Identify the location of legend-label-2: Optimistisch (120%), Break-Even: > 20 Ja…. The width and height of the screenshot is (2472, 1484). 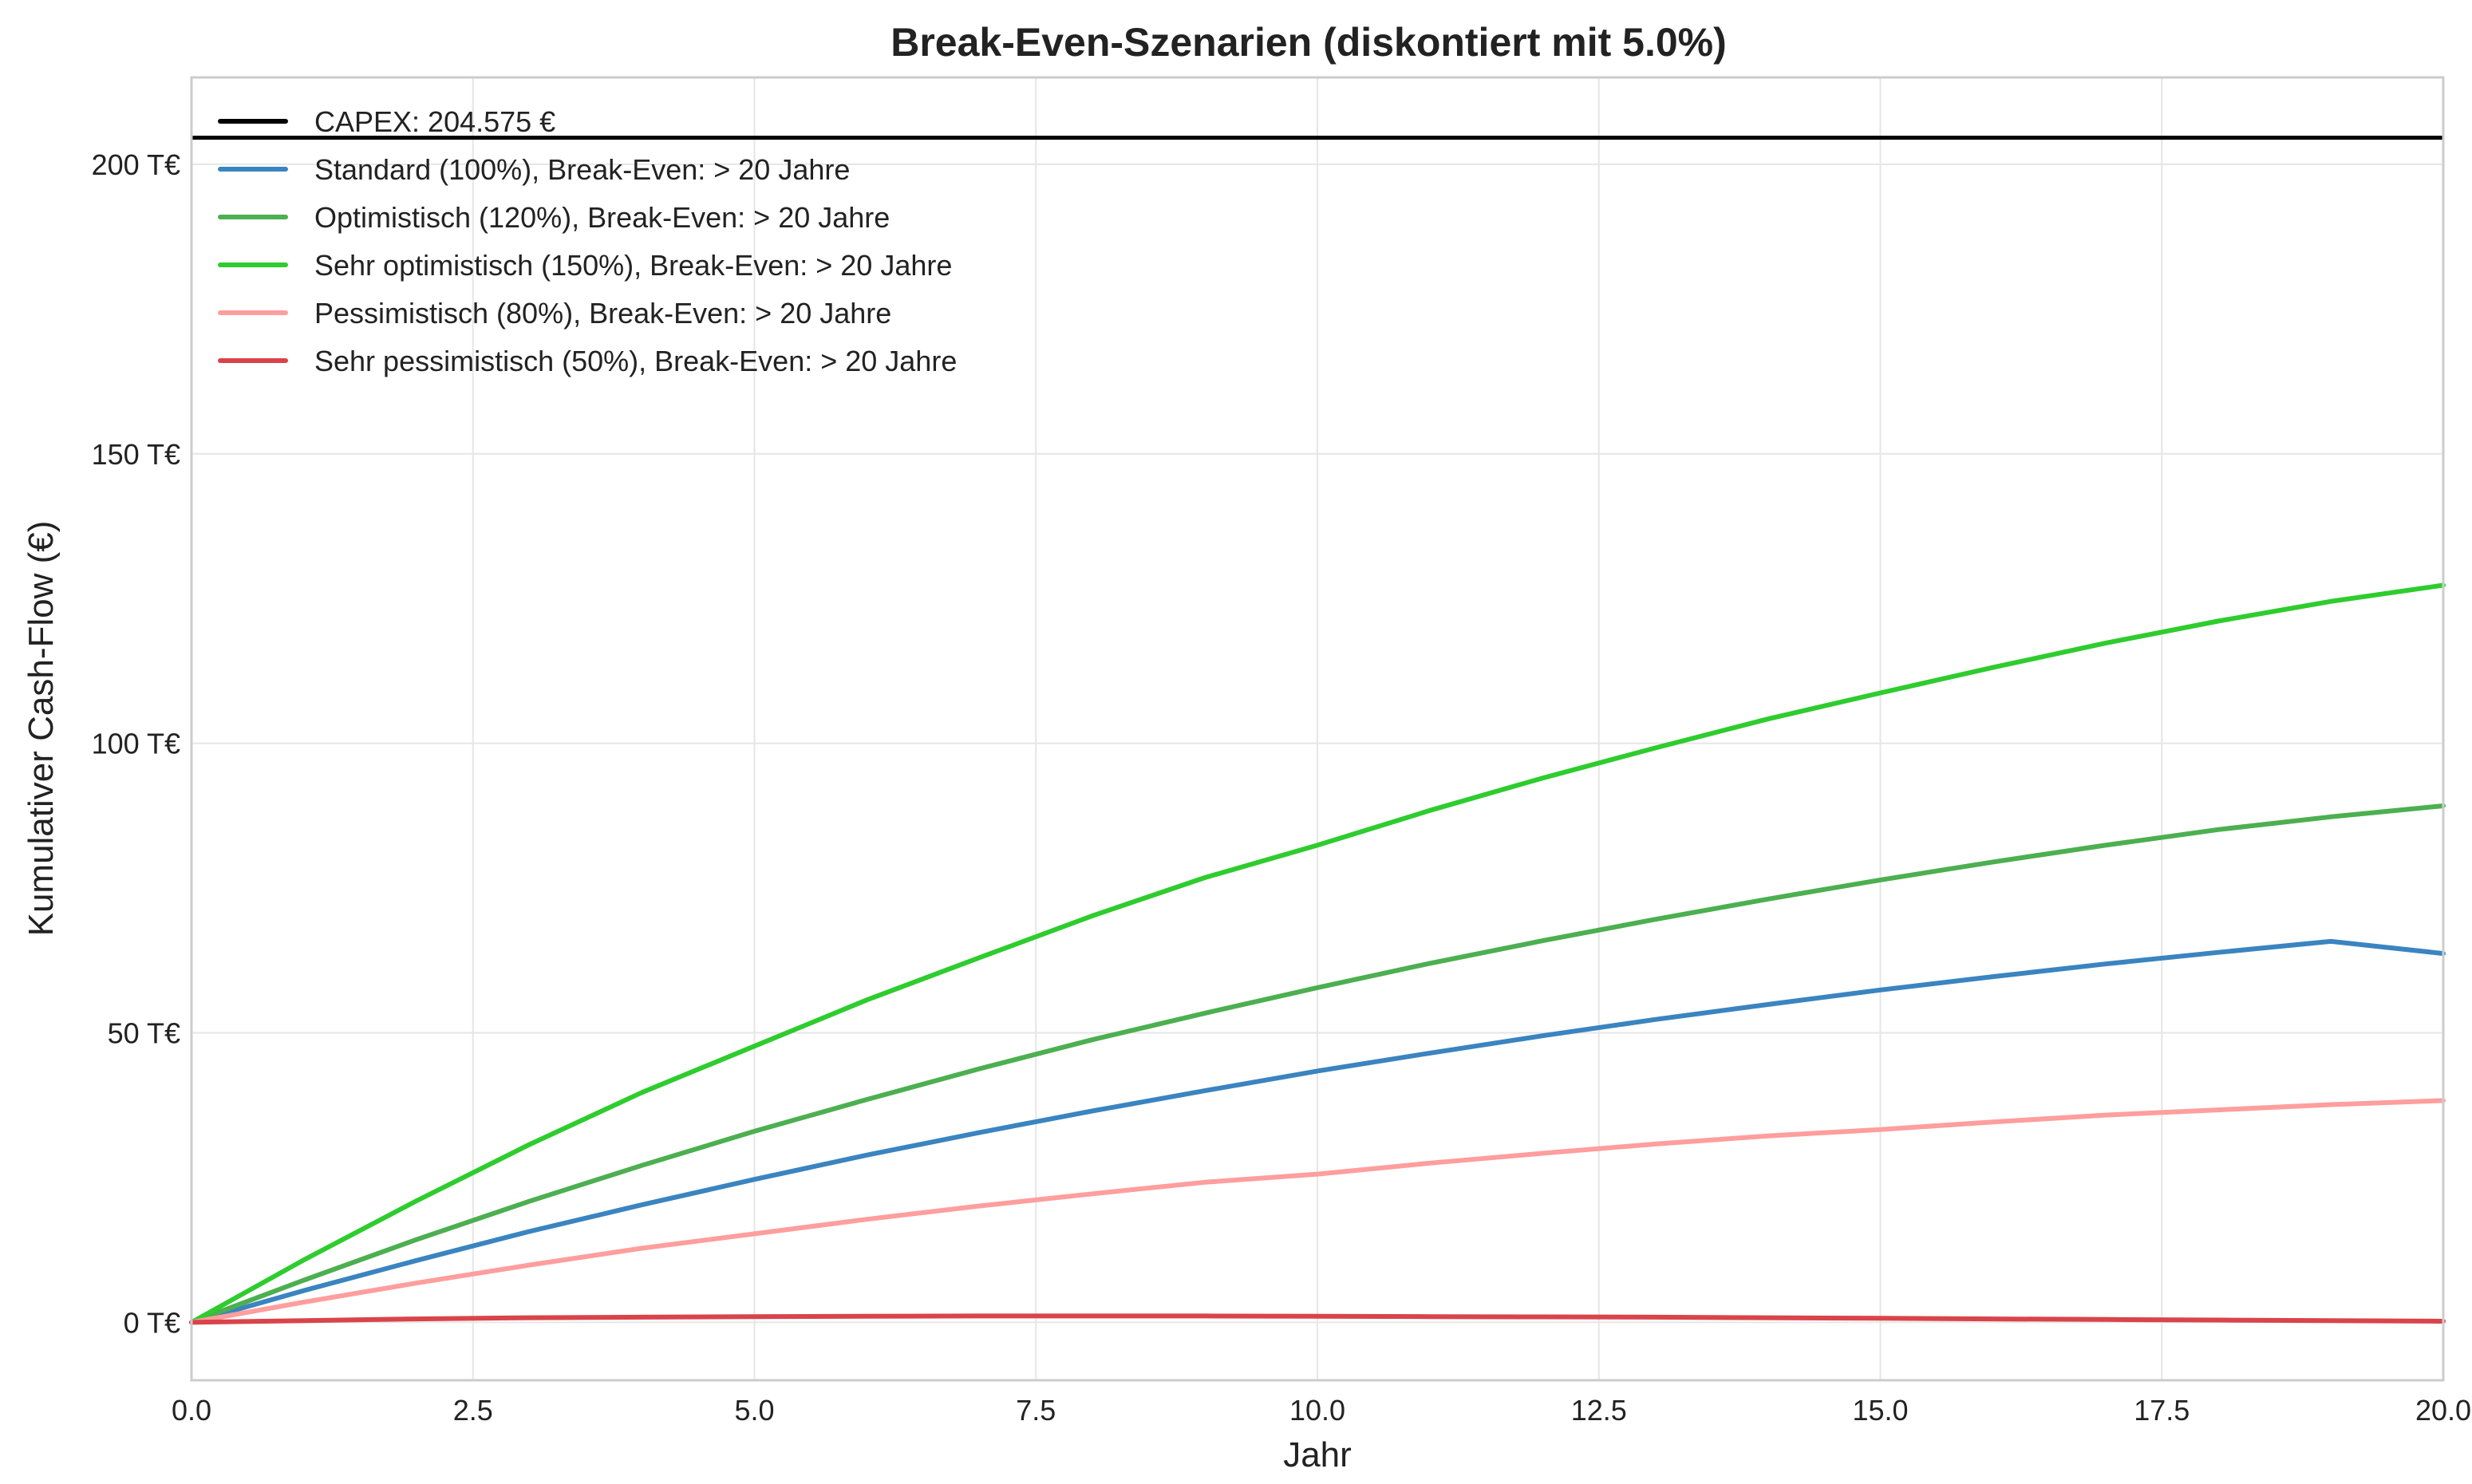
(602, 218).